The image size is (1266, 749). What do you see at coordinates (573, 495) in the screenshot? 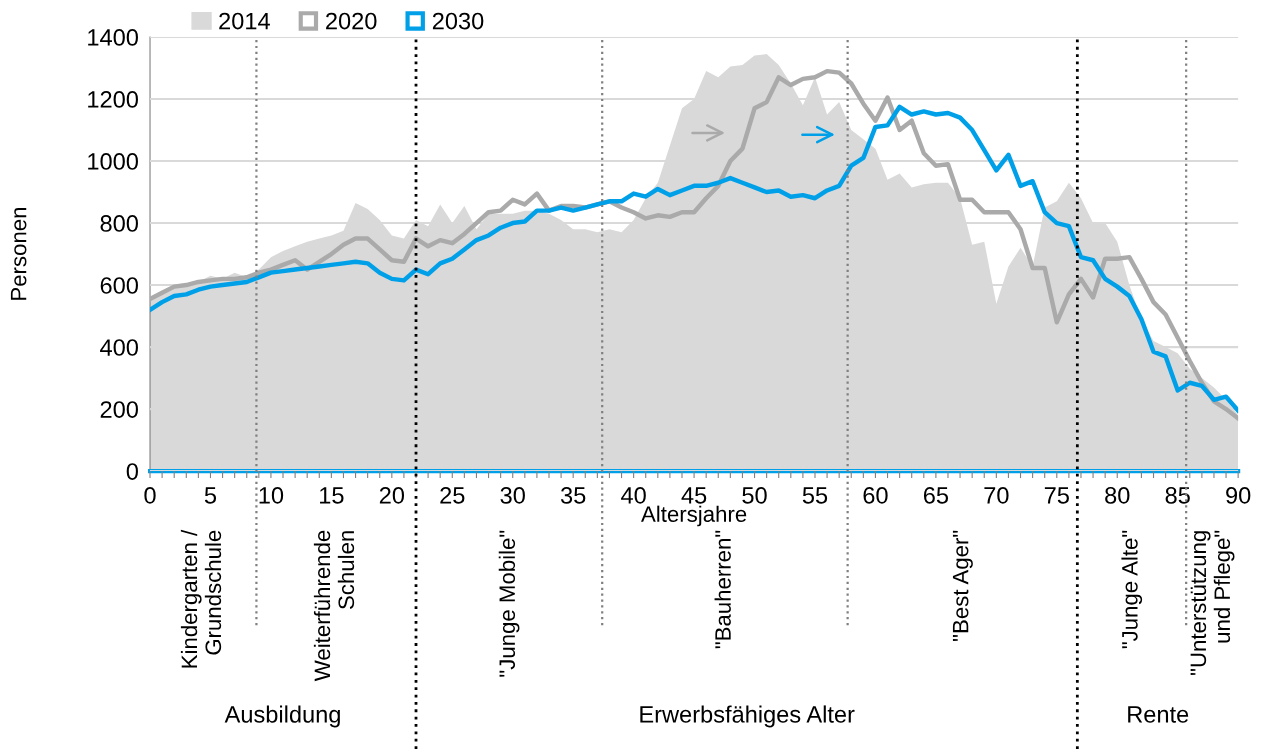
I see `x-tick-label: 35` at bounding box center [573, 495].